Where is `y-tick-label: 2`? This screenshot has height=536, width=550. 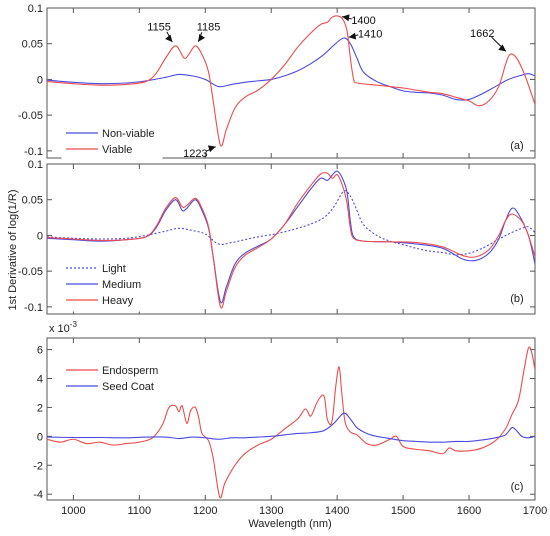 y-tick-label: 2 is located at coordinates (40, 408).